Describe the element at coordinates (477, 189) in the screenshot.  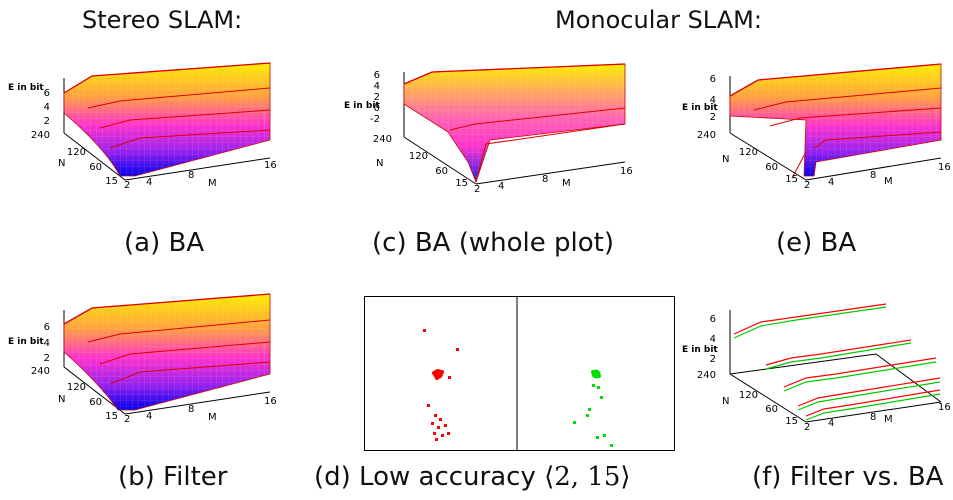
I see `plot-c-mt0: 2` at that location.